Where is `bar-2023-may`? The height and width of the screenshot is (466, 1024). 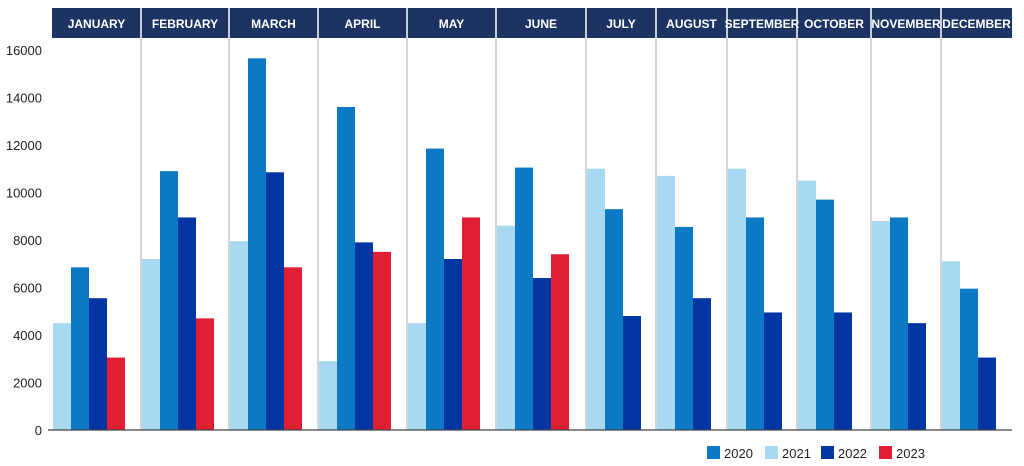
bar-2023-may is located at coordinates (471, 323).